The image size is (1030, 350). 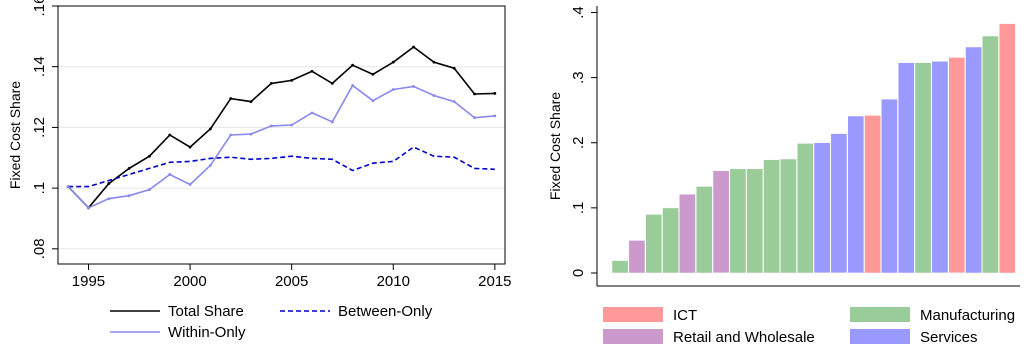 I want to click on legend-label: Services, so click(x=949, y=337).